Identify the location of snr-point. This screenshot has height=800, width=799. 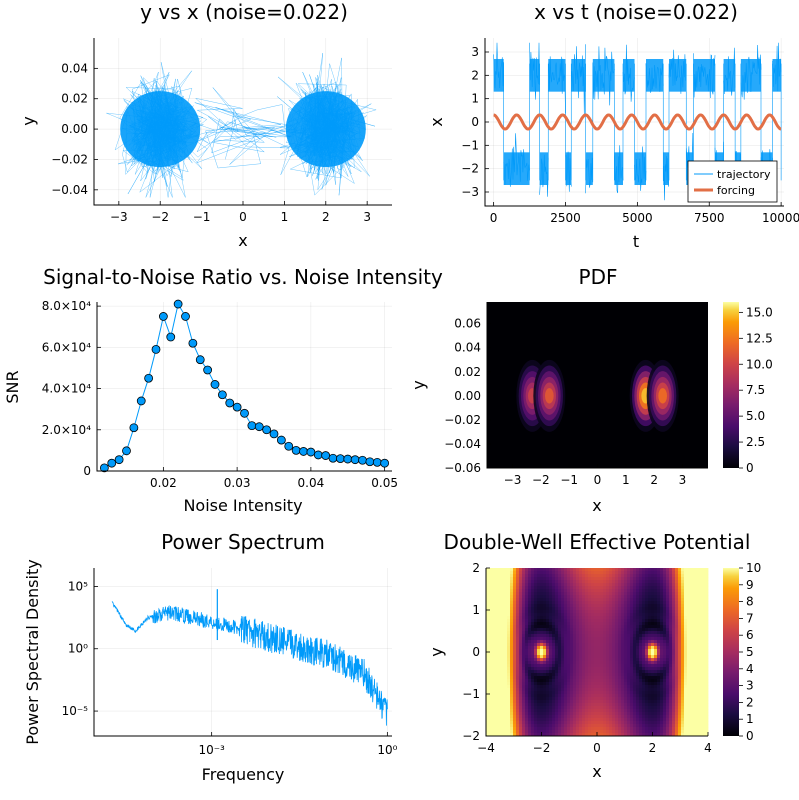
(385, 463).